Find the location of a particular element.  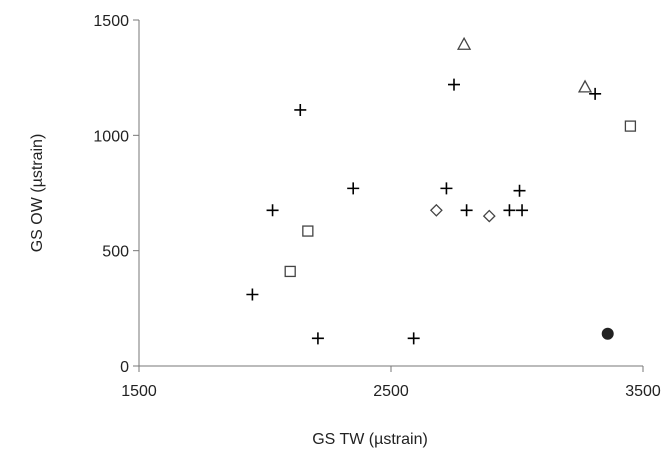

circle-marker is located at coordinates (607, 333).